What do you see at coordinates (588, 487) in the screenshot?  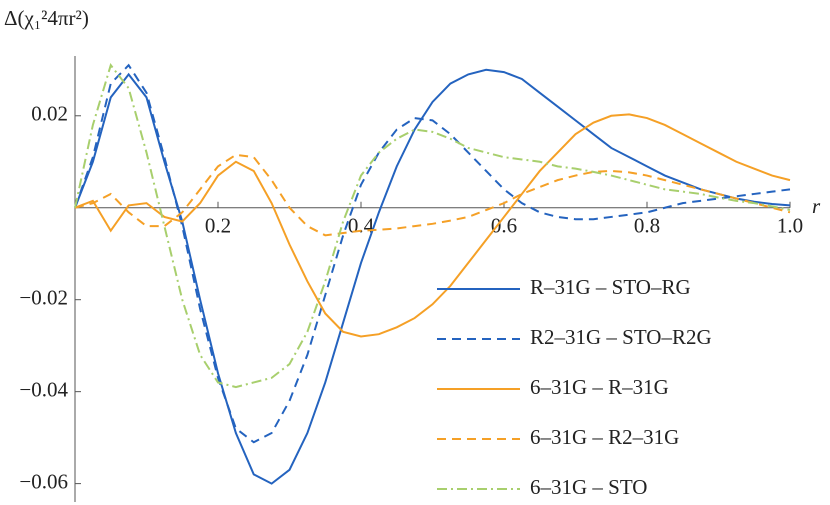 I see `legend-label: 6–31G – STO` at bounding box center [588, 487].